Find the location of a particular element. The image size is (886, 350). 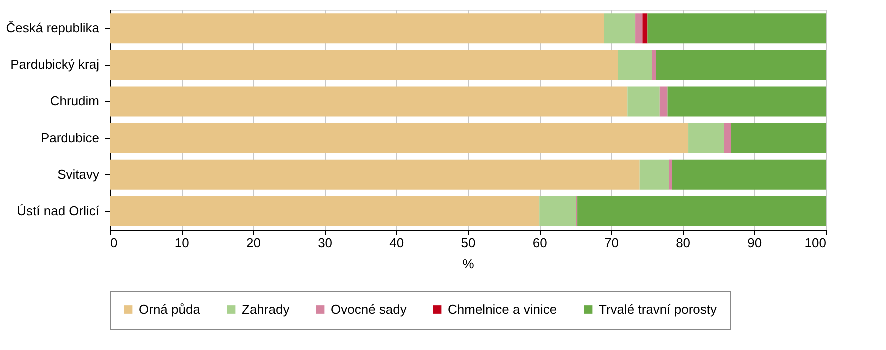

y-tick-label: Svitavy is located at coordinates (79, 174).